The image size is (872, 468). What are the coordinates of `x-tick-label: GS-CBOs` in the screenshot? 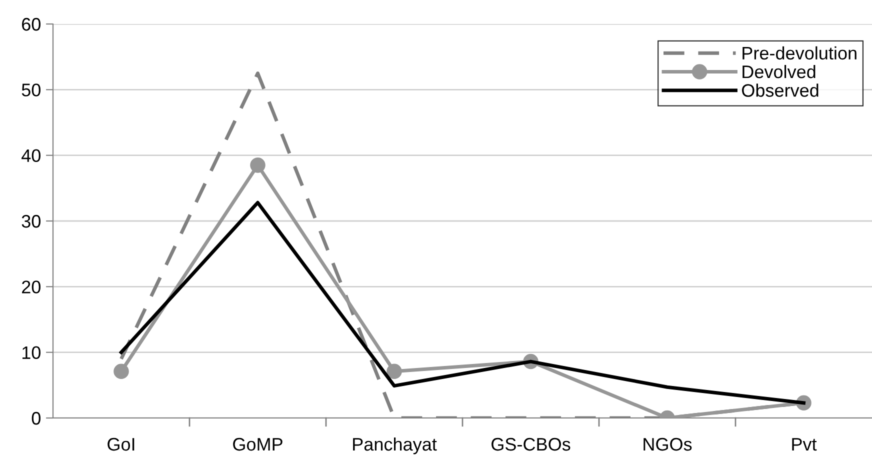 It's located at (531, 444).